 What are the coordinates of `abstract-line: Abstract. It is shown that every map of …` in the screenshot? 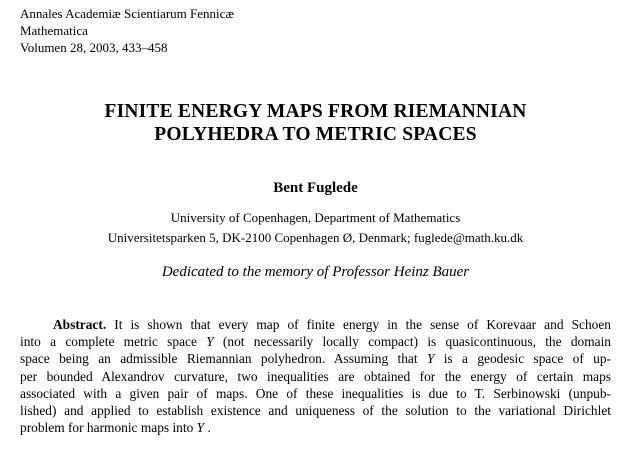 It's located at (315, 324).